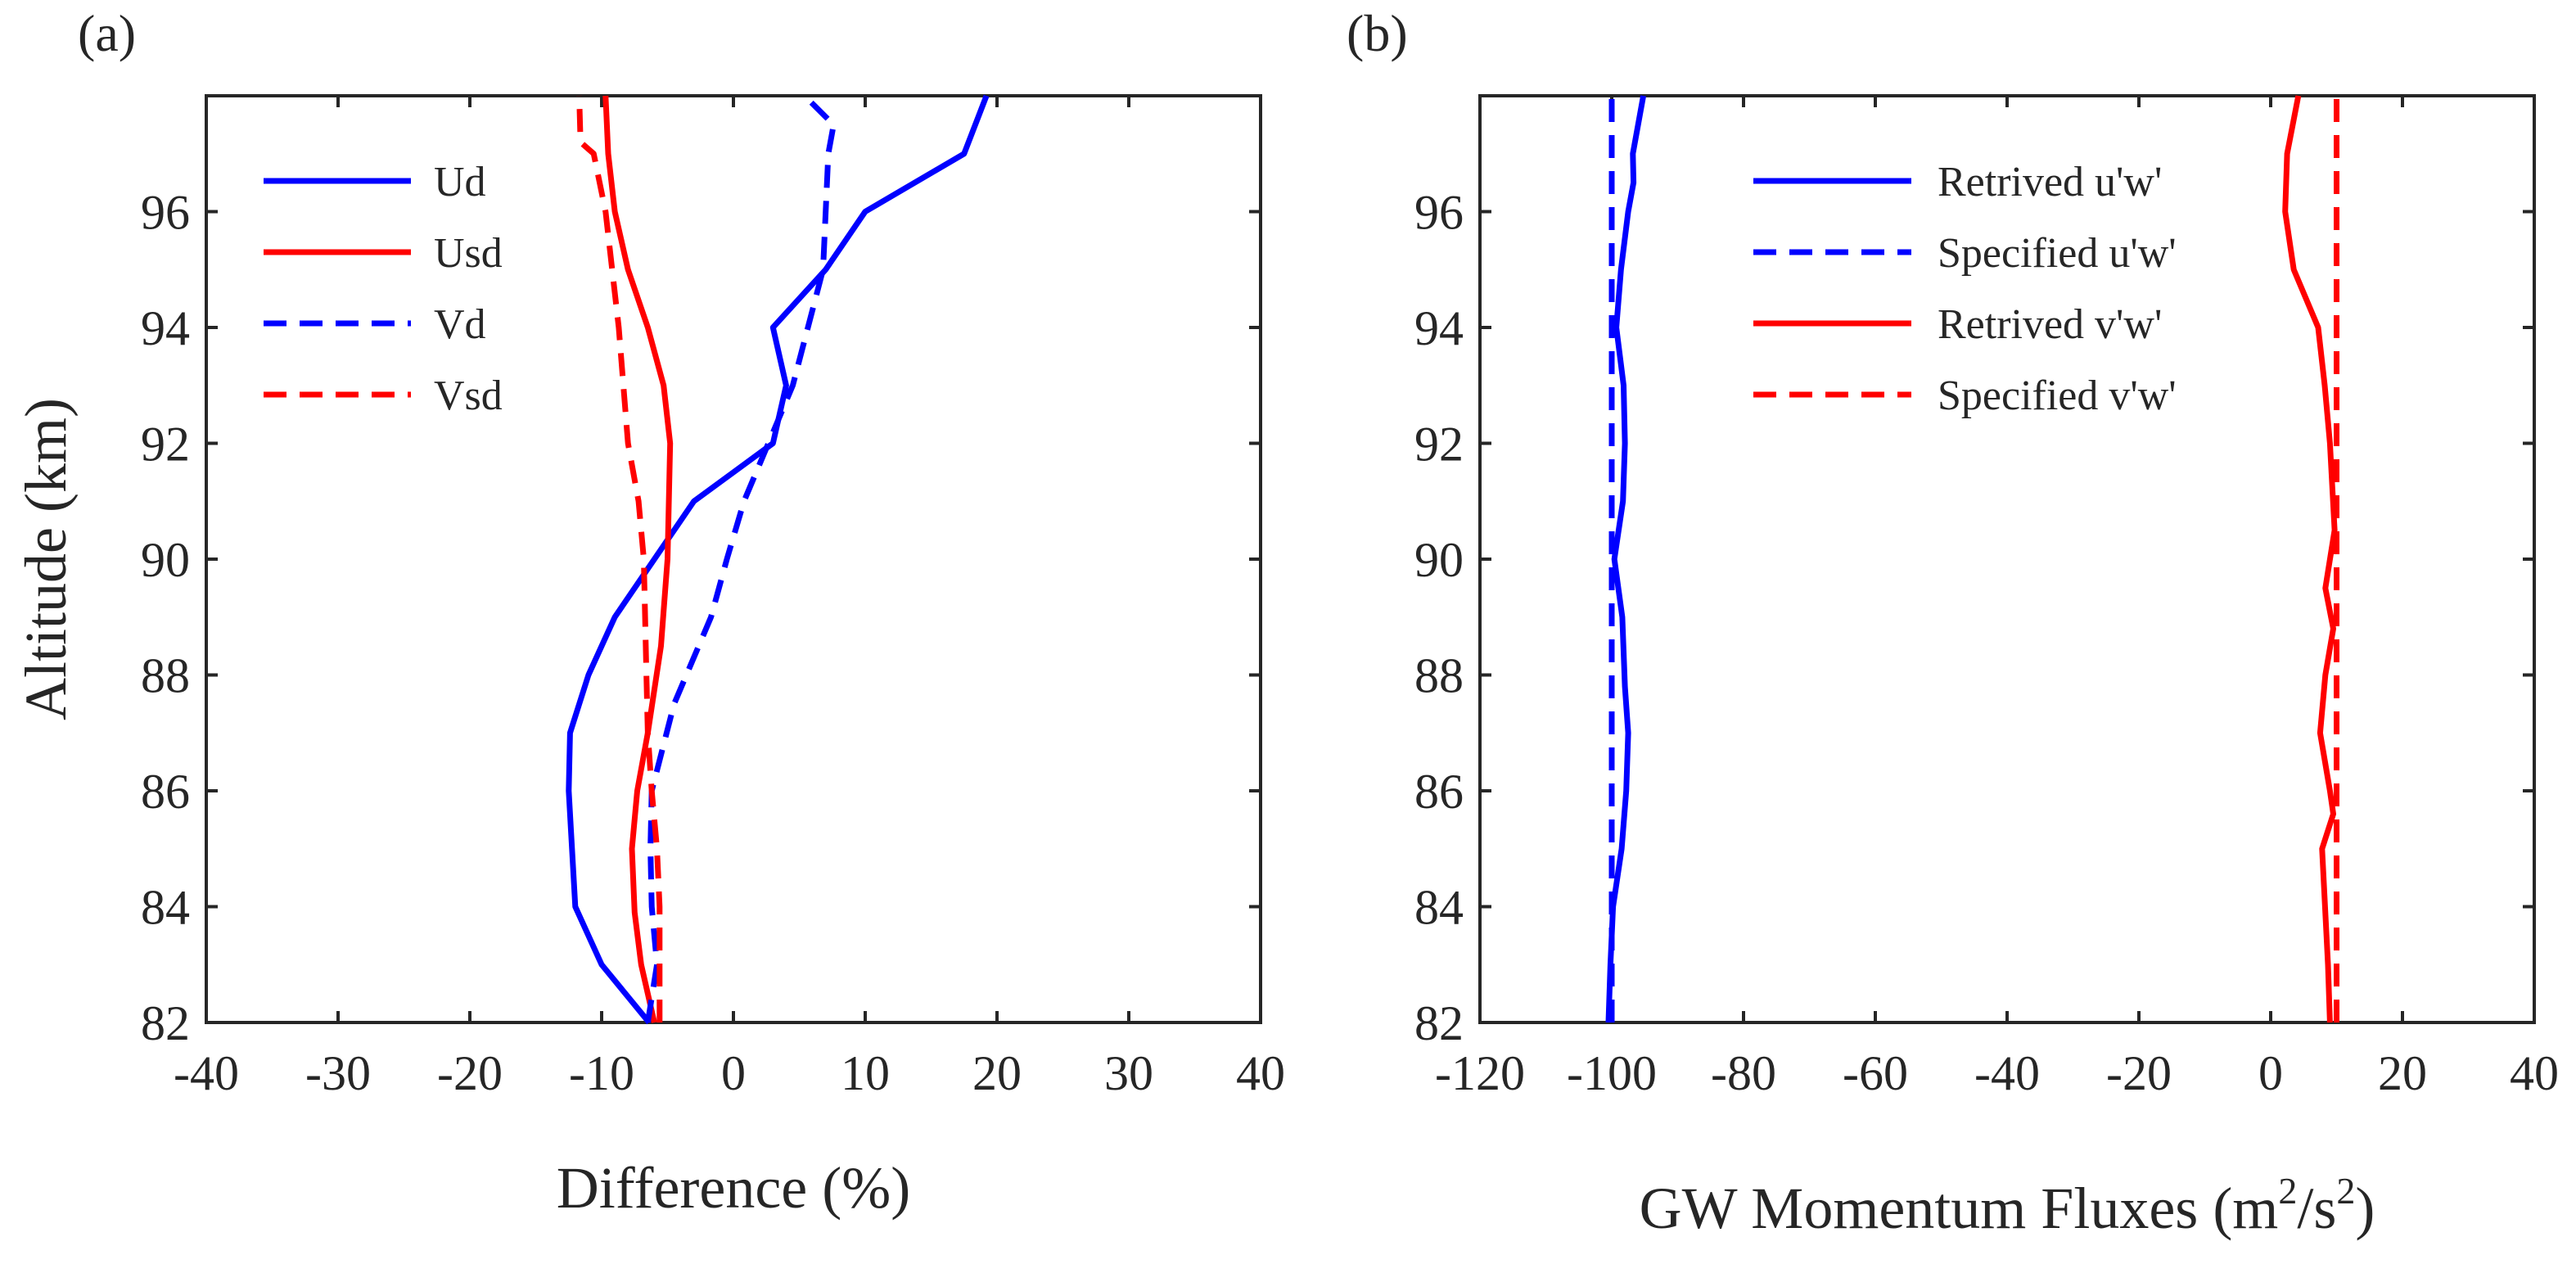 The height and width of the screenshot is (1264, 2576). I want to click on panel-a-y-axis-label: Altitude (km), so click(46, 559).